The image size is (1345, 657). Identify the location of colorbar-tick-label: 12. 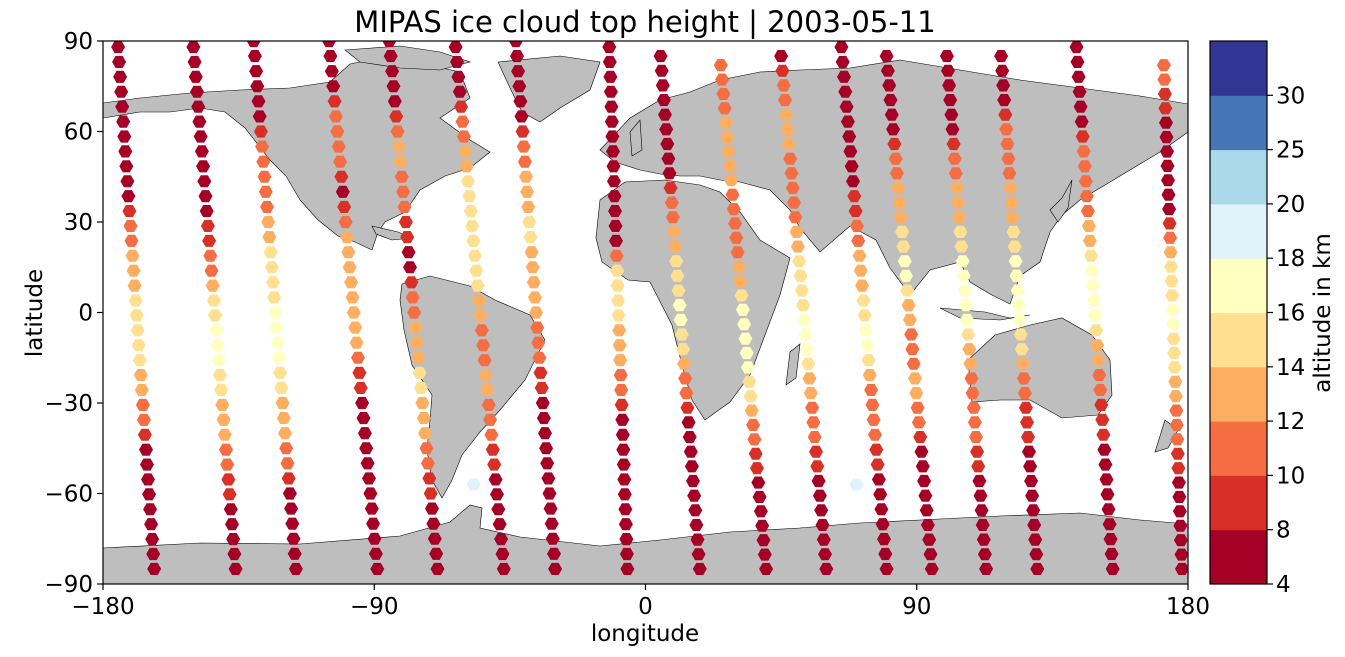
(1290, 422).